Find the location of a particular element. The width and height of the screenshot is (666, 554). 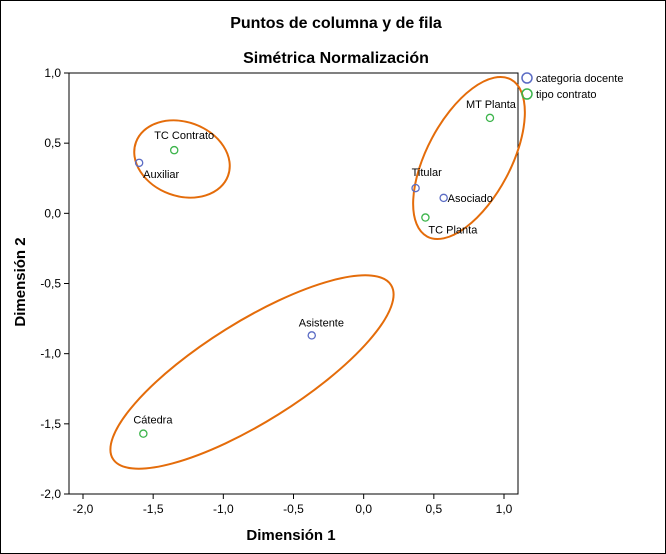

x-axis-title: Dimensión 1 is located at coordinates (290, 535).